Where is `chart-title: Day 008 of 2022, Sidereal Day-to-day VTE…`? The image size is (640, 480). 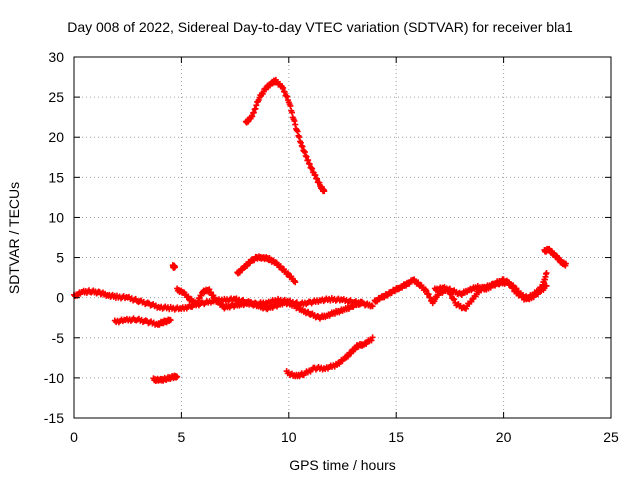 chart-title: Day 008 of 2022, Sidereal Day-to-day VTE… is located at coordinates (320, 27).